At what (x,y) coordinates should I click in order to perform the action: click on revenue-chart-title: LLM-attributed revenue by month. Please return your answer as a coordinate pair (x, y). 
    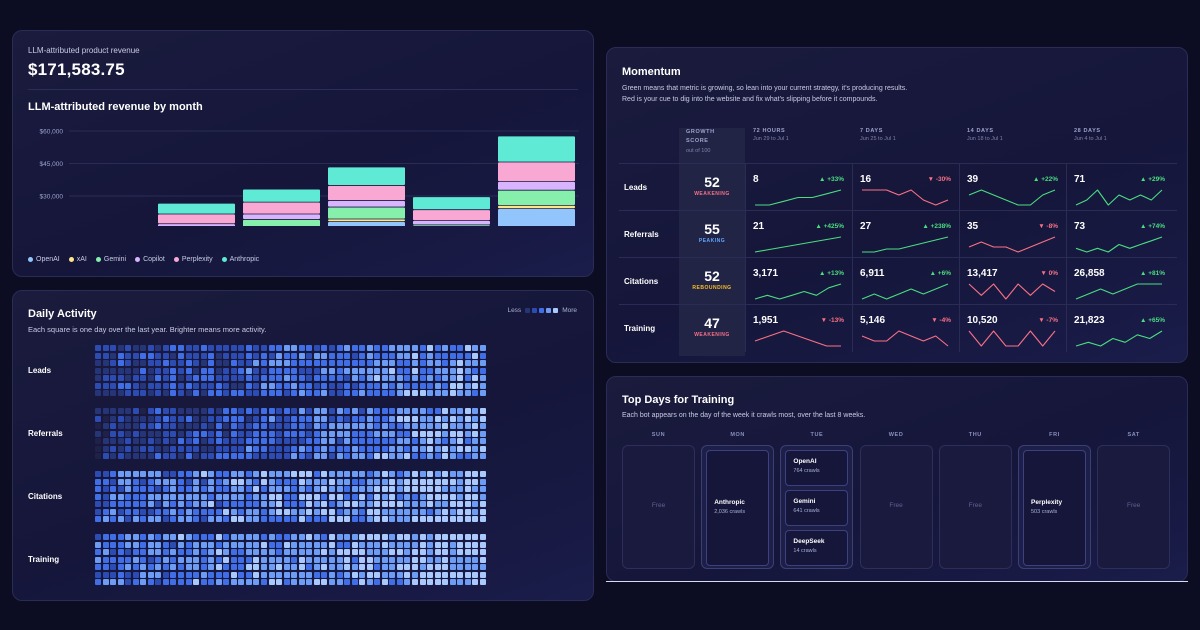
    Looking at the image, I should click on (115, 107).